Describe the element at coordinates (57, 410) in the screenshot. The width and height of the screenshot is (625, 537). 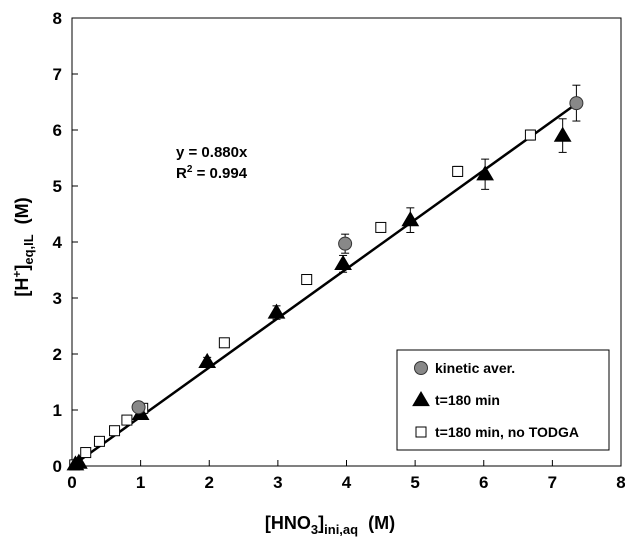
I see `y-tick-label: 1` at that location.